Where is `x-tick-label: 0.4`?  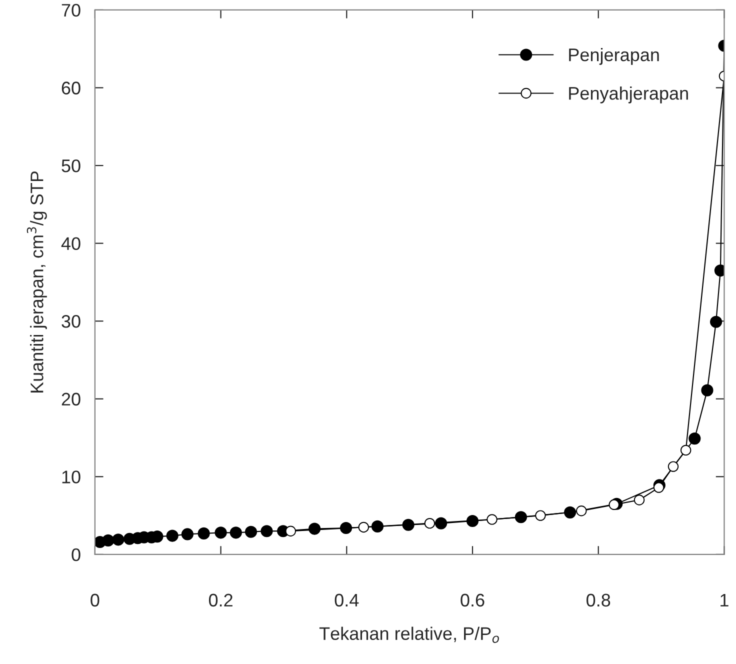 x-tick-label: 0.4 is located at coordinates (346, 600).